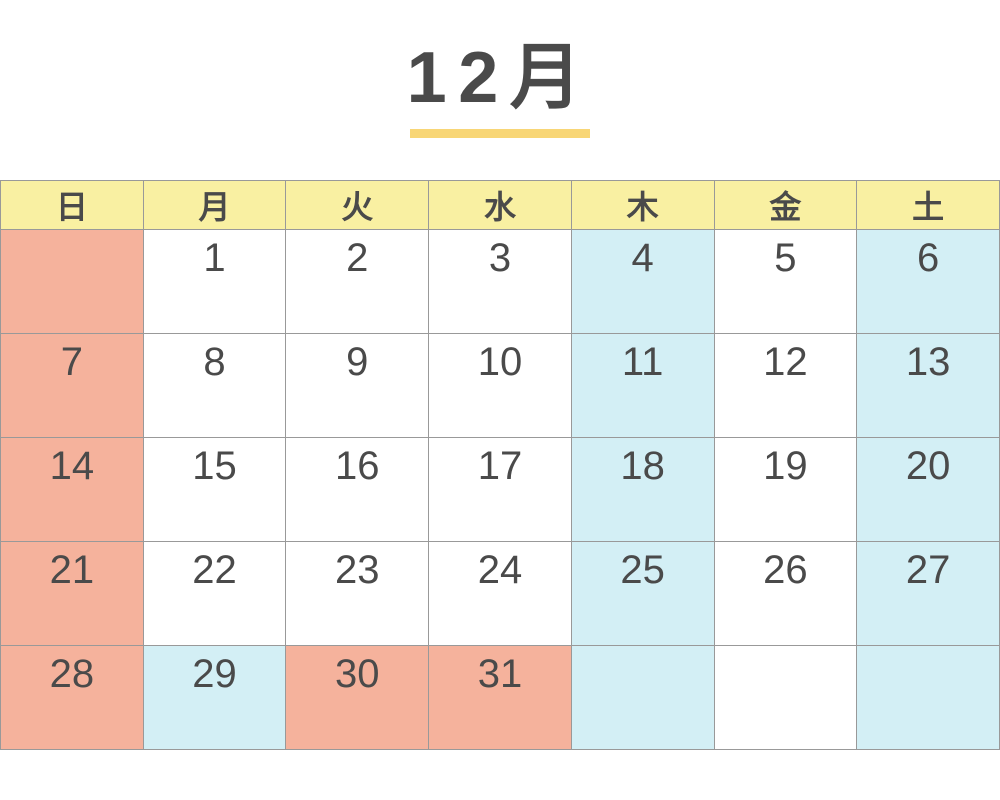 Image resolution: width=1000 pixels, height=800 pixels. Describe the element at coordinates (785, 281) in the screenshot. I see `day-cell-5: 5` at that location.